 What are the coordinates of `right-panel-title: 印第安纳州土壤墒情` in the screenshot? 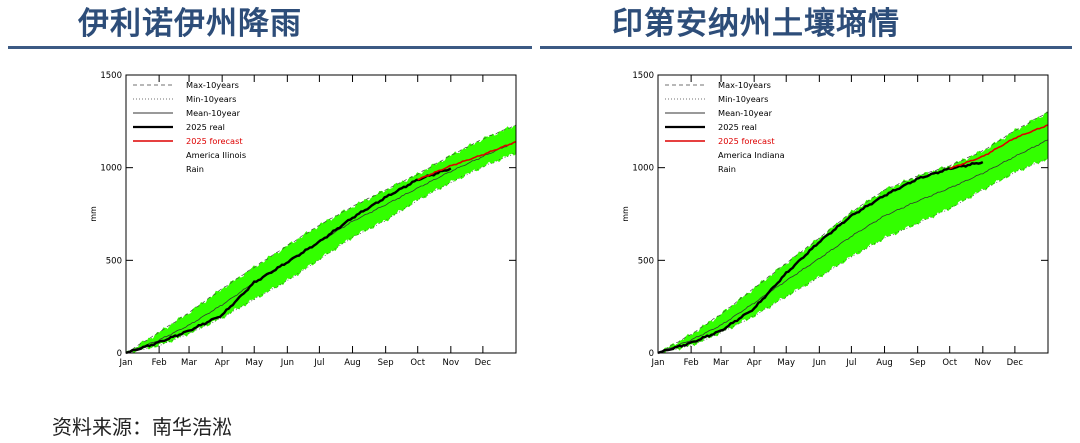 It's located at (756, 24).